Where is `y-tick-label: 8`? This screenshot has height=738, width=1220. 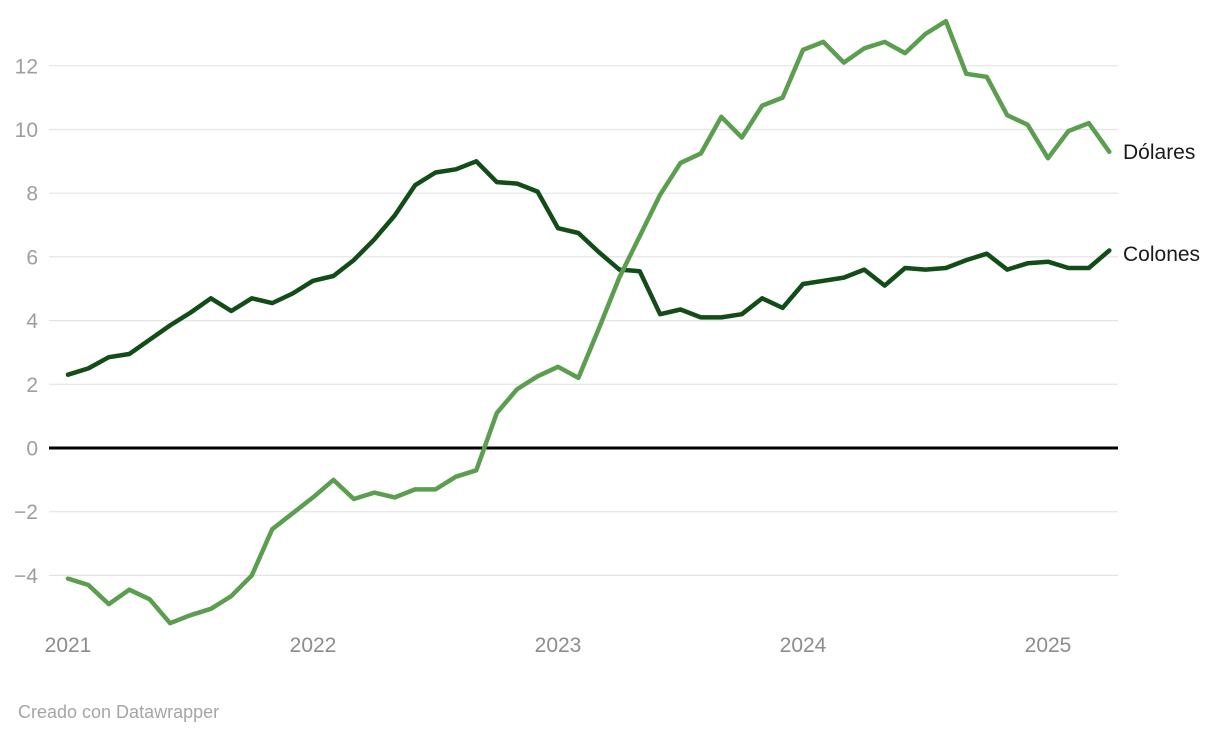 y-tick-label: 8 is located at coordinates (32, 194).